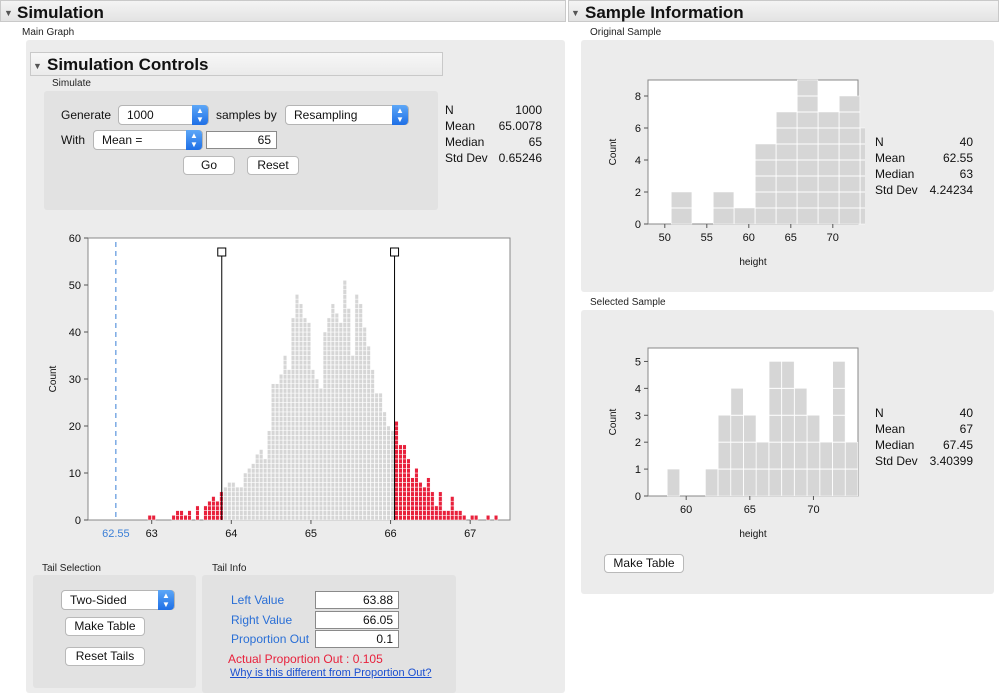 This screenshot has width=999, height=693. What do you see at coordinates (118, 600) in the screenshot?
I see `tail-selection-select: Two-Sided ▲ ▼` at bounding box center [118, 600].